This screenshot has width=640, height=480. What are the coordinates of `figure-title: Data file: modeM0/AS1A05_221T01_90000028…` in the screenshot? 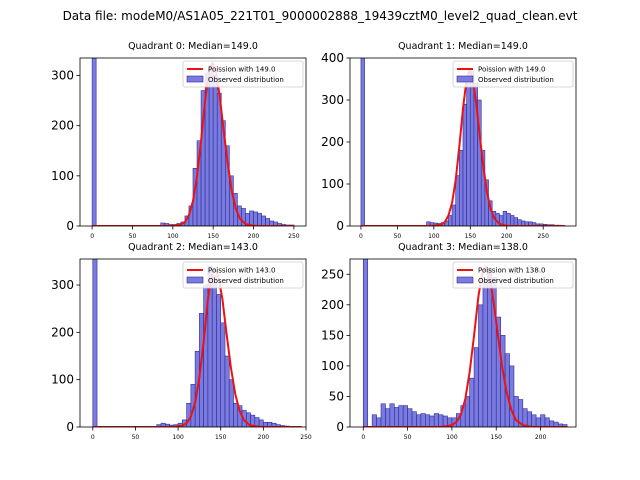 It's located at (320, 16).